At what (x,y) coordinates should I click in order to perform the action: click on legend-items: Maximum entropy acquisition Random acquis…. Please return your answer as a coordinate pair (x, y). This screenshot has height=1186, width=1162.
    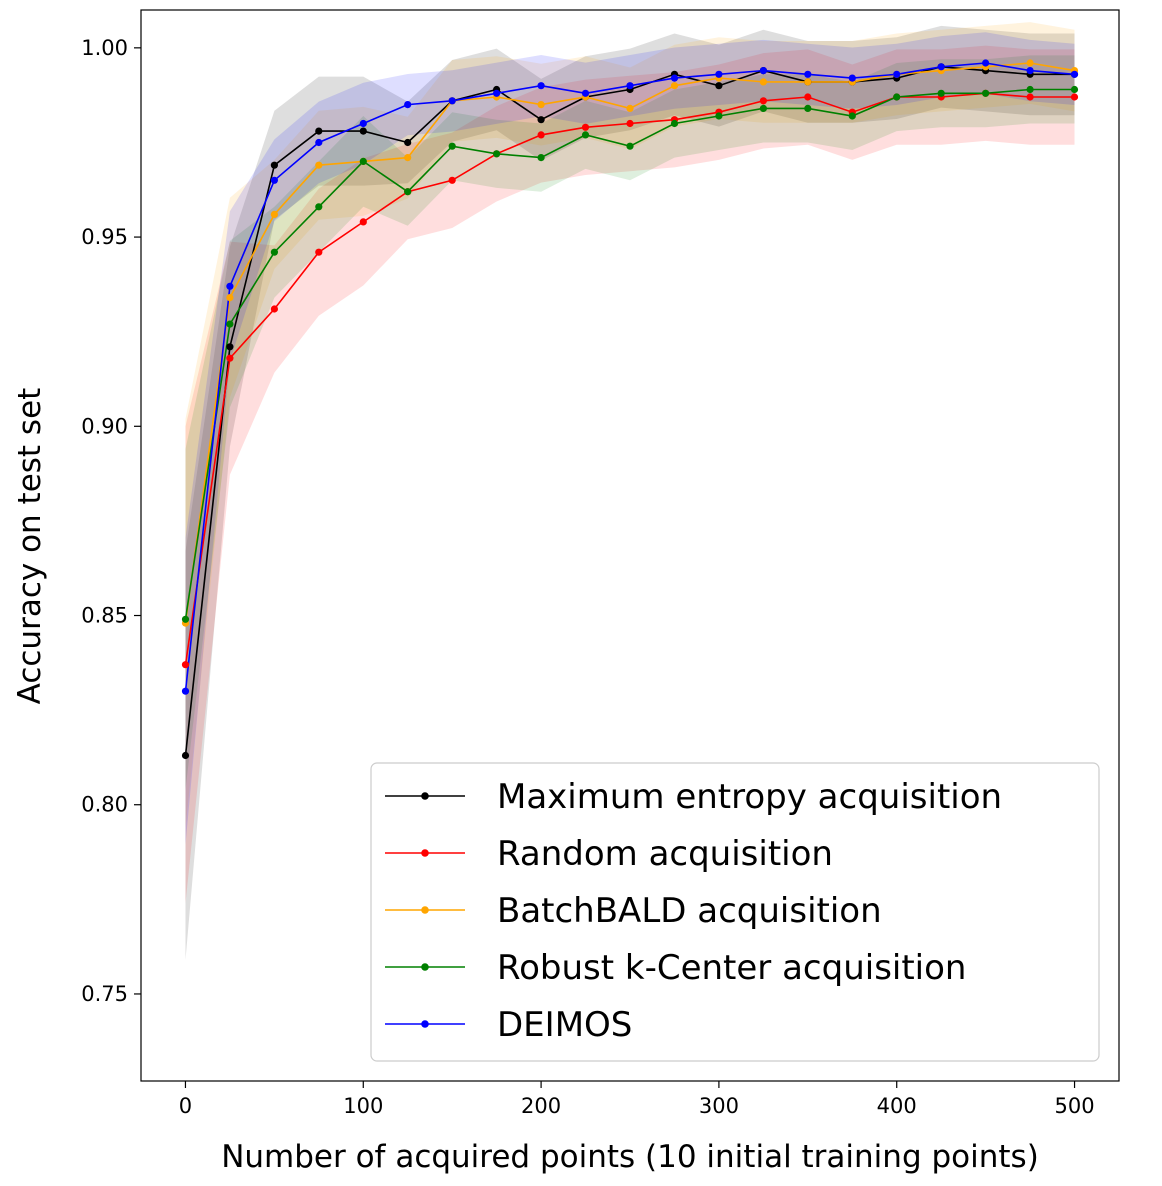
    Looking at the image, I should click on (693, 911).